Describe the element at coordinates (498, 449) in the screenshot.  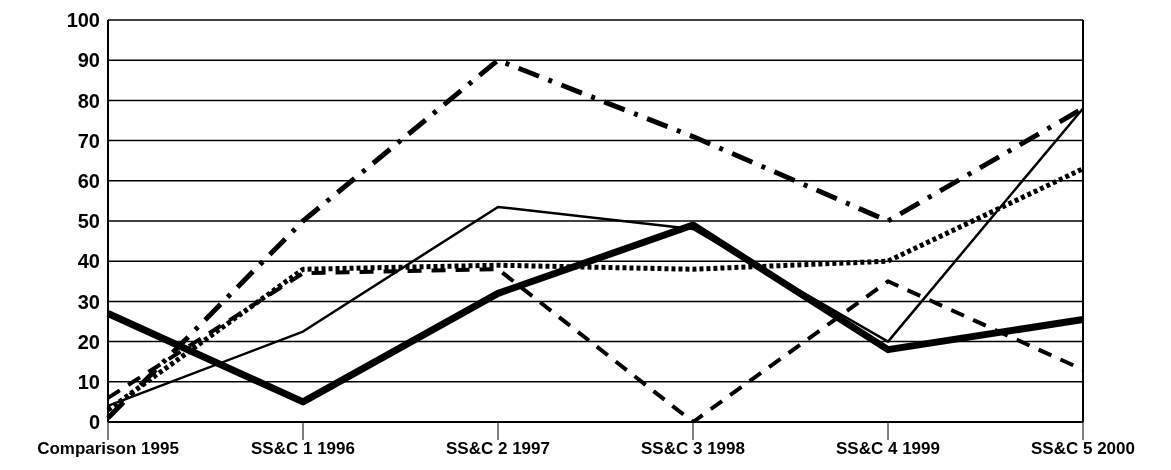
I see `x-tick-label: SS&C 2 1997` at that location.